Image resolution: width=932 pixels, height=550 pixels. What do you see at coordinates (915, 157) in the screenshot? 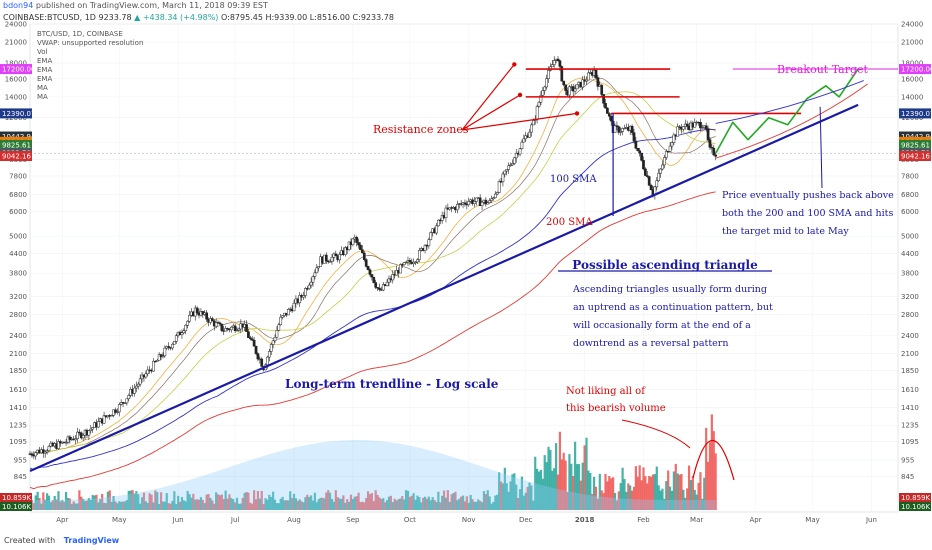
I see `price-label-right-text: 9042.16` at bounding box center [915, 157].